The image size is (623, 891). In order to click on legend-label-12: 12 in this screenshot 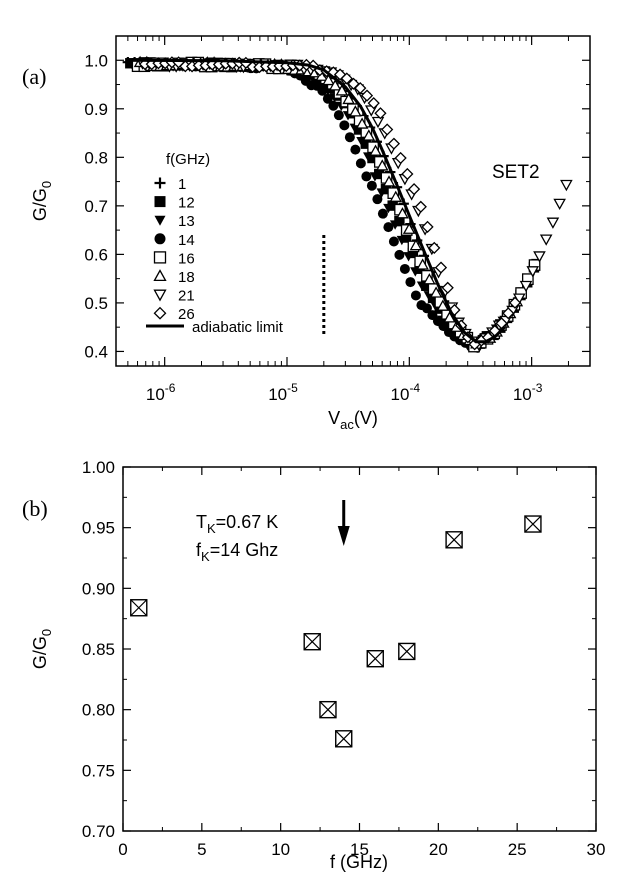, I will do `click(186, 203)`.